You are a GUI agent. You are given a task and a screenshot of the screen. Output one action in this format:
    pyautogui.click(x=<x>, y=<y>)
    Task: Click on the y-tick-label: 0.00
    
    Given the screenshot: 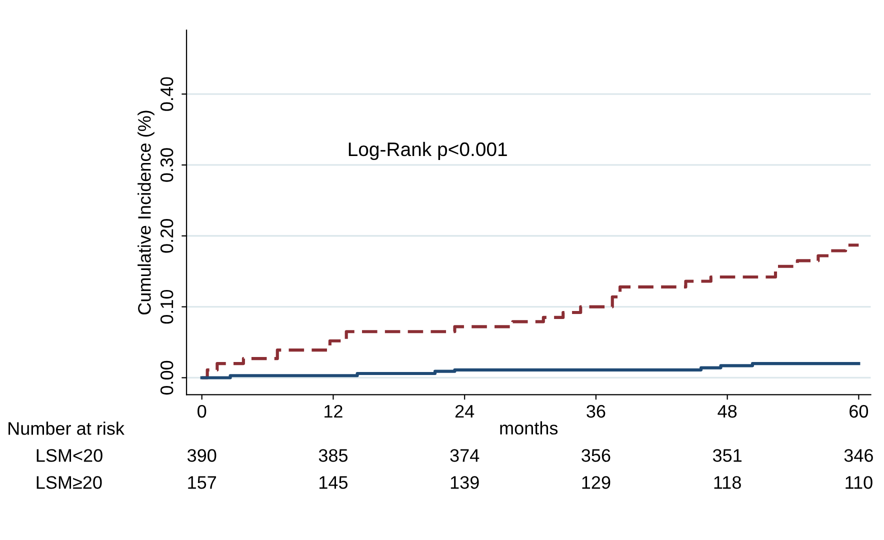 What is the action you would take?
    pyautogui.click(x=167, y=377)
    